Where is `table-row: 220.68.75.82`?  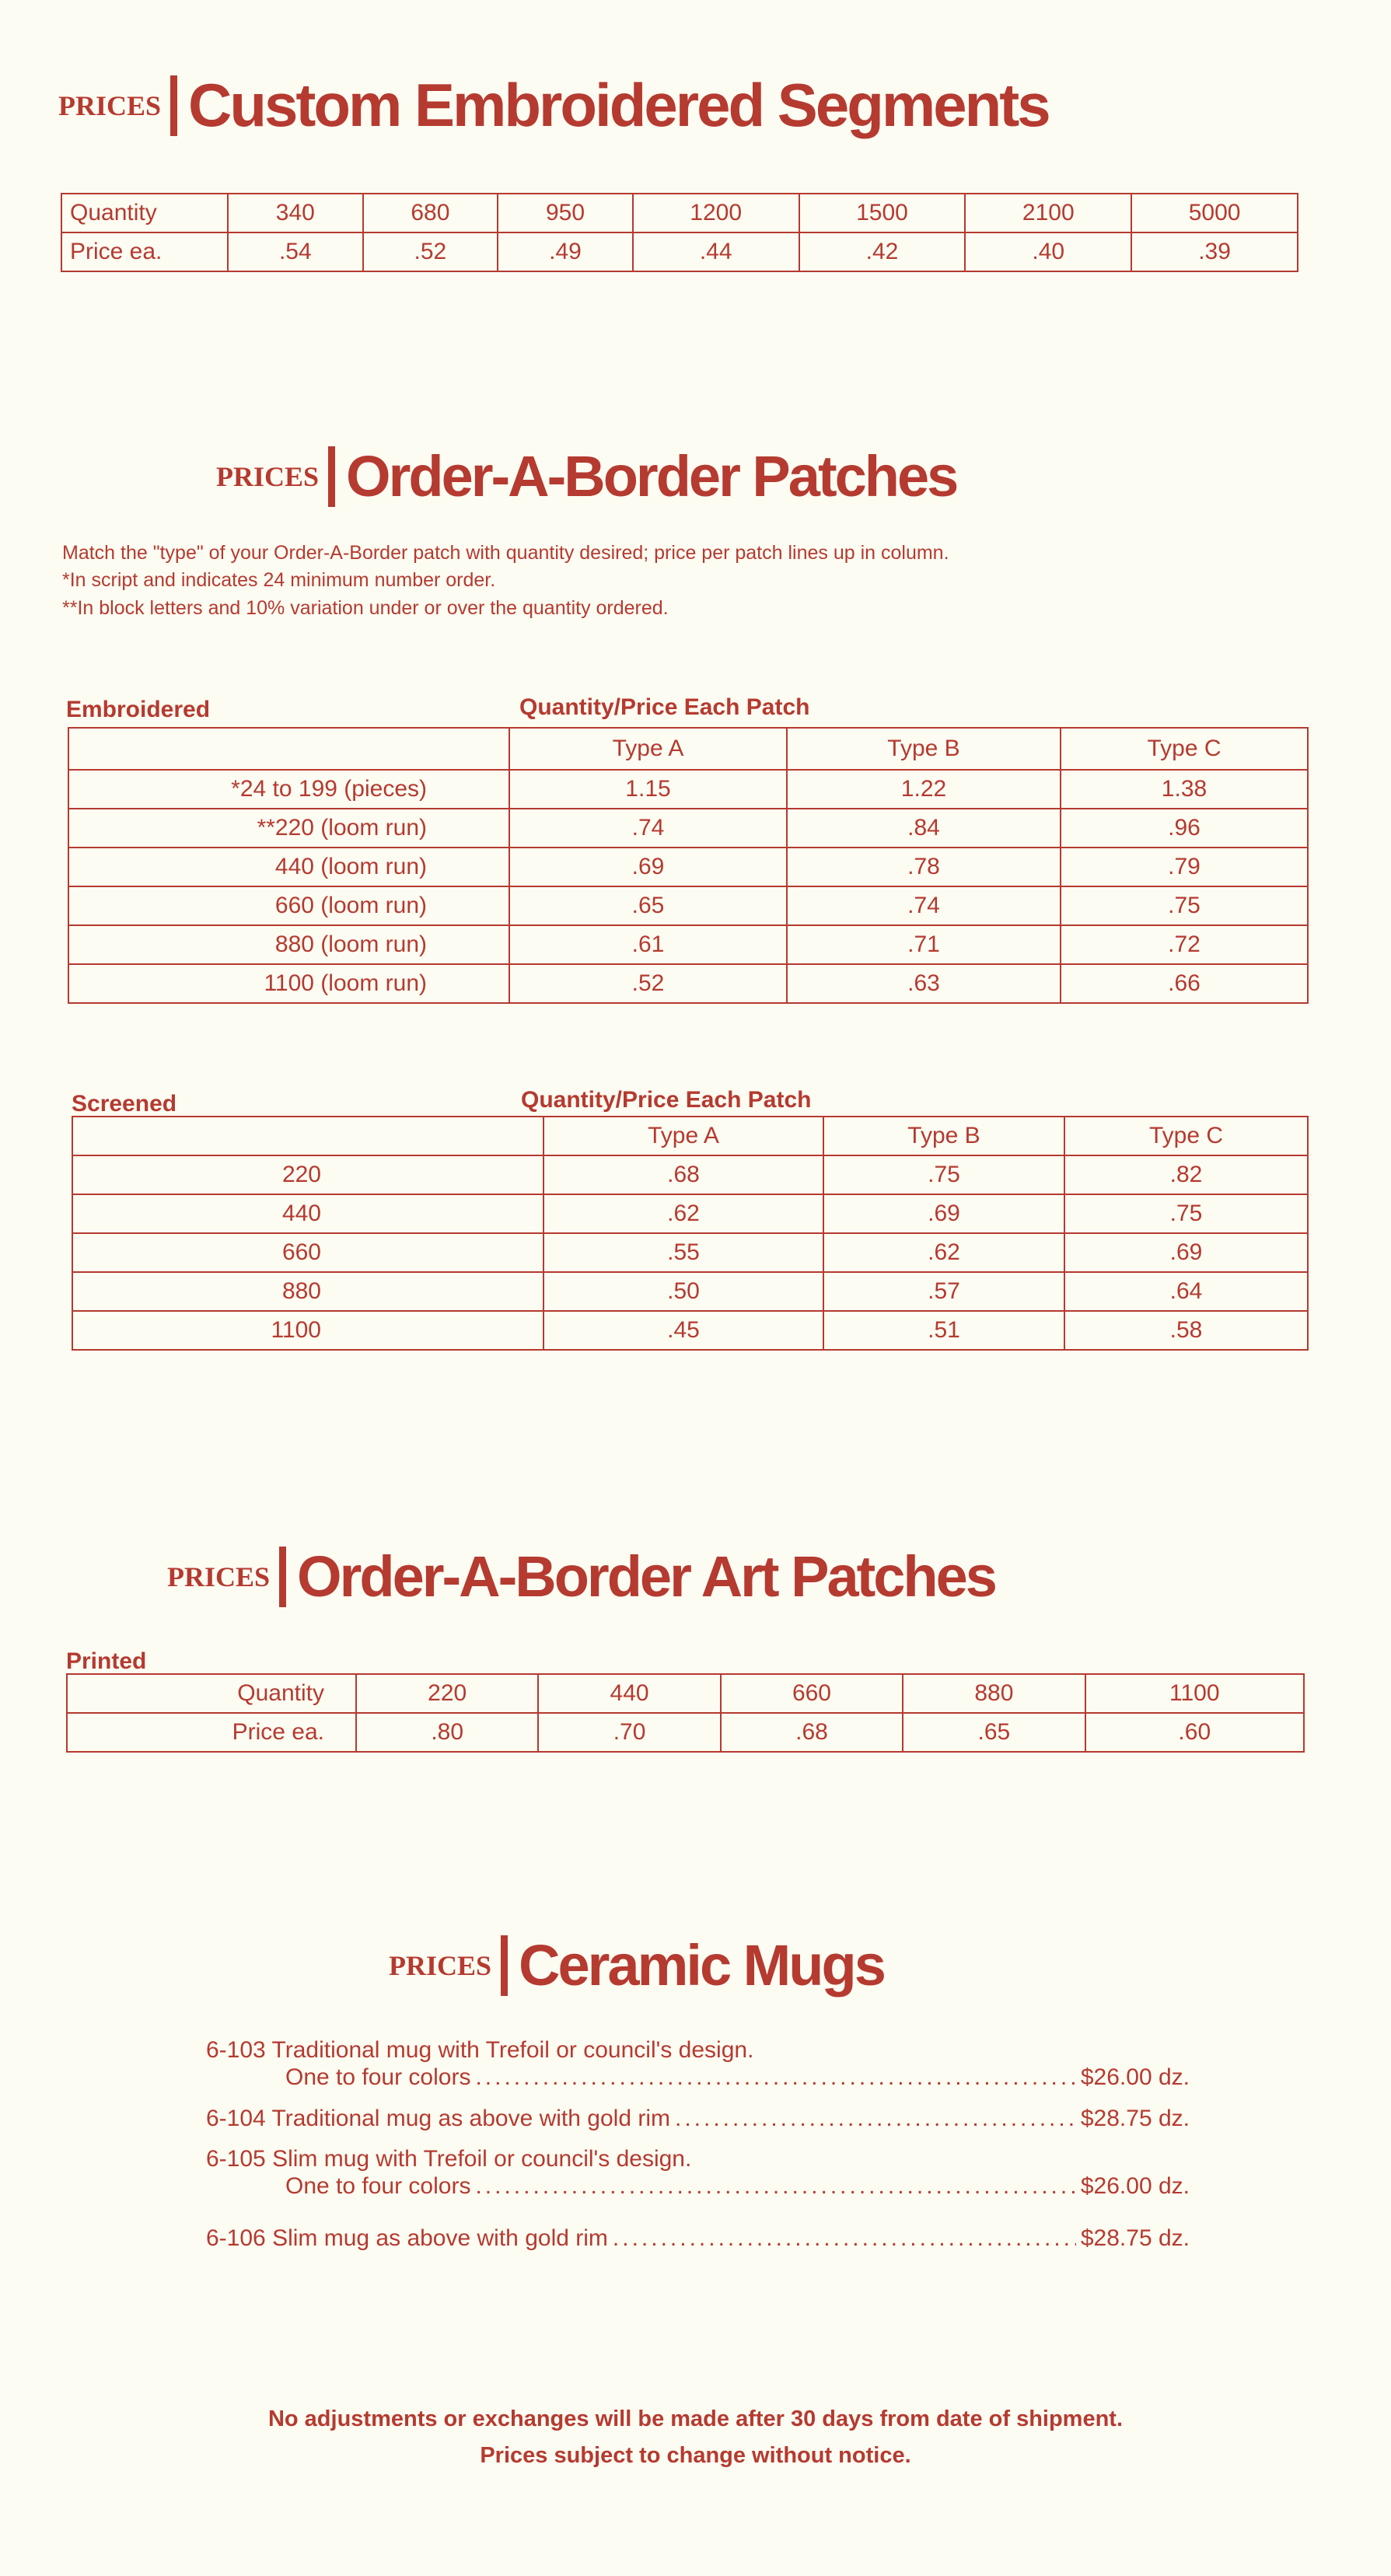
table-row: 220.68.75.82 is located at coordinates (690, 1175).